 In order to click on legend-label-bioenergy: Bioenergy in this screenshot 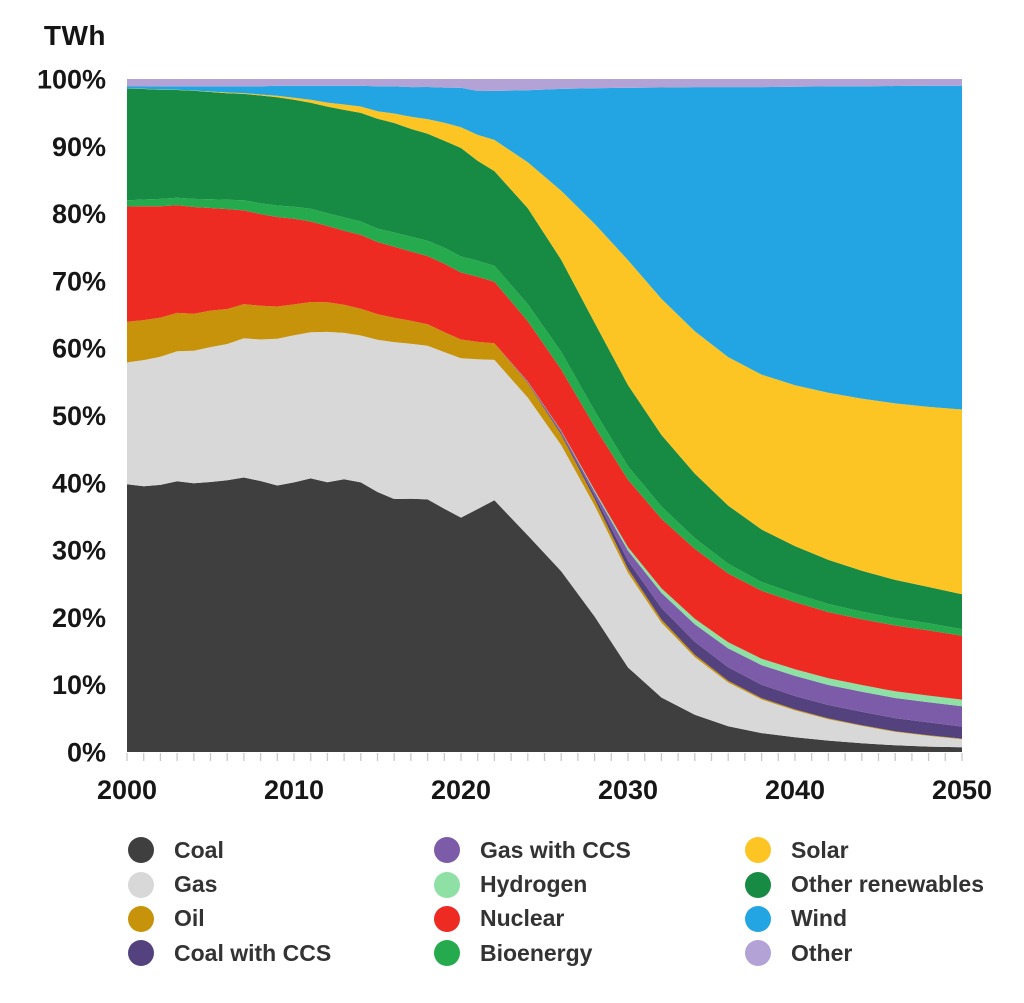, I will do `click(536, 952)`.